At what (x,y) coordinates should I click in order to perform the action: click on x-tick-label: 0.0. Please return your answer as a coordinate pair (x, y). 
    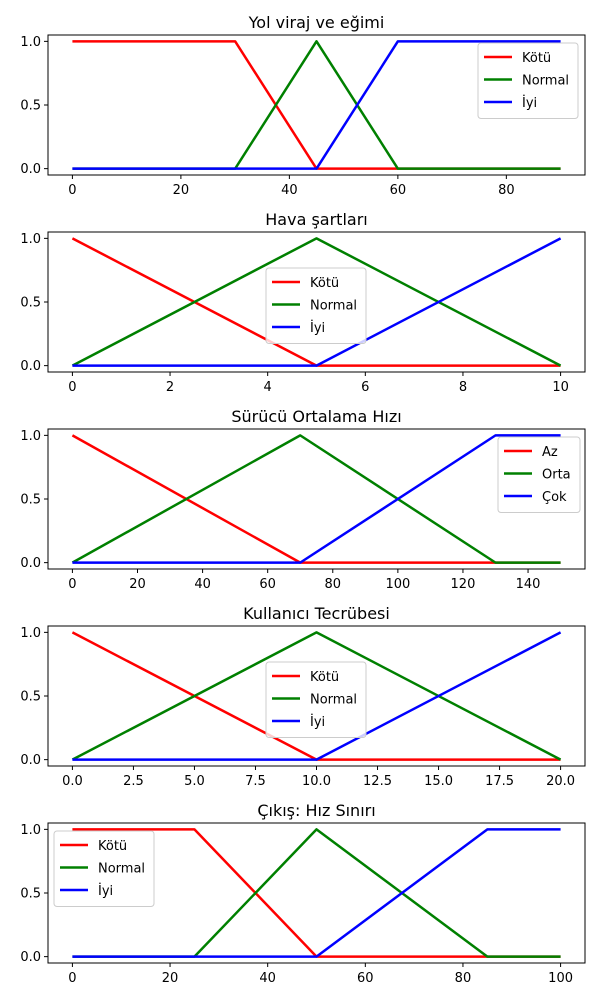
    Looking at the image, I should click on (72, 781).